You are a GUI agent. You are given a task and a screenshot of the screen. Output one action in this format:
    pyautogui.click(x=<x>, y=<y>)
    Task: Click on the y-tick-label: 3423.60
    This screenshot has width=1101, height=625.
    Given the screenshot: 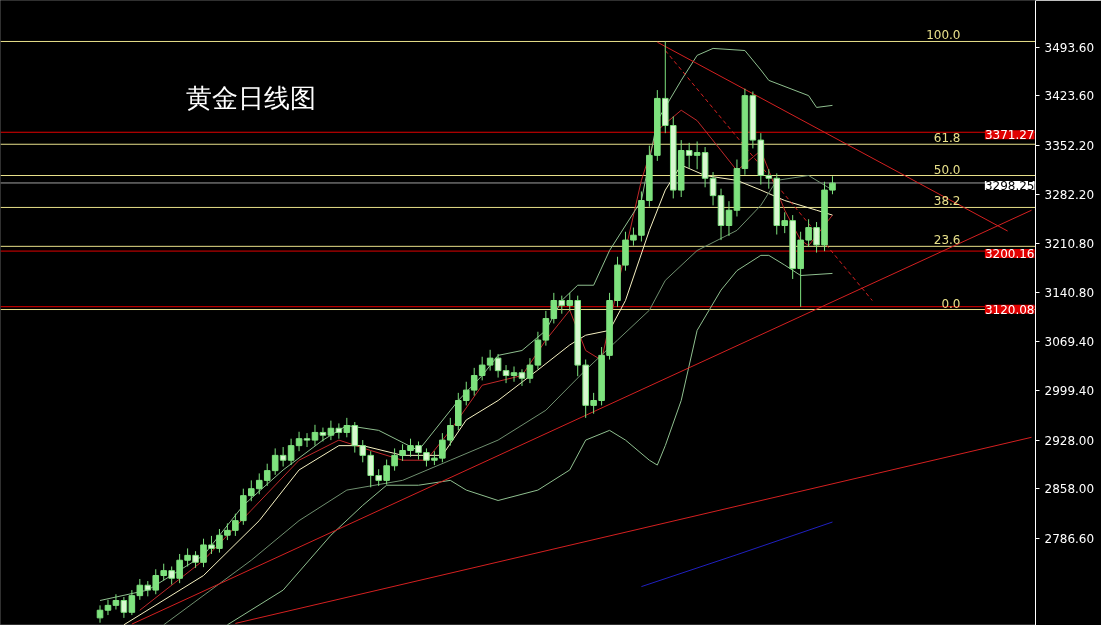 What is the action you would take?
    pyautogui.click(x=1069, y=96)
    